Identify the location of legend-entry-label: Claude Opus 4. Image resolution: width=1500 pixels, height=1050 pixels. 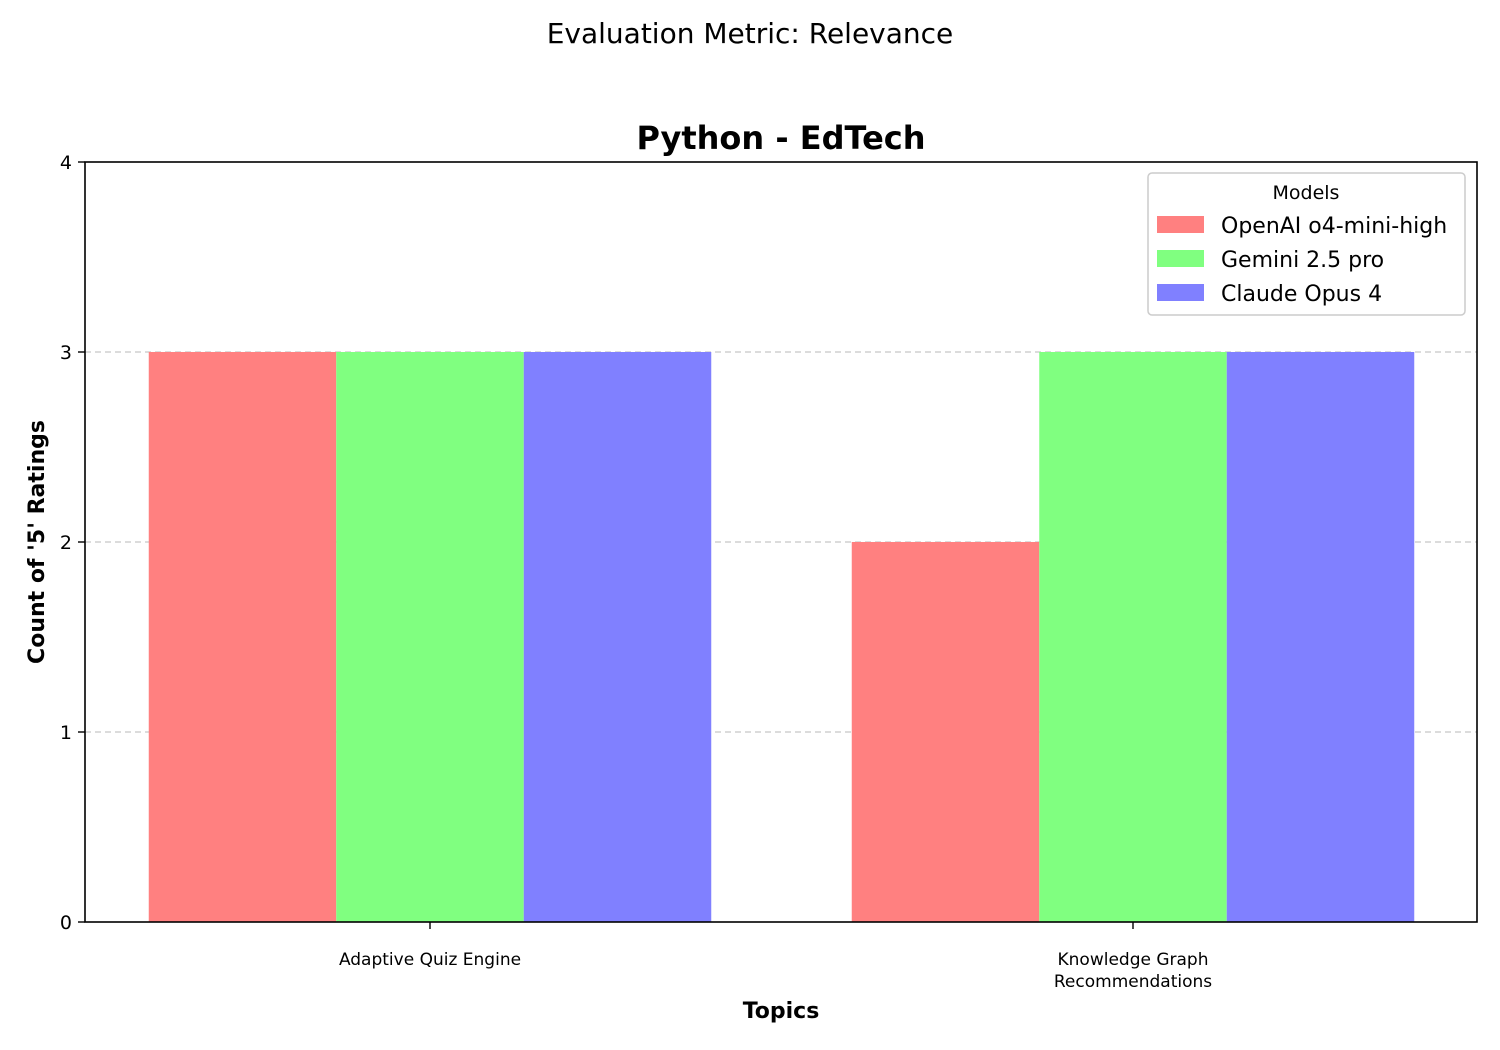
(1301, 294).